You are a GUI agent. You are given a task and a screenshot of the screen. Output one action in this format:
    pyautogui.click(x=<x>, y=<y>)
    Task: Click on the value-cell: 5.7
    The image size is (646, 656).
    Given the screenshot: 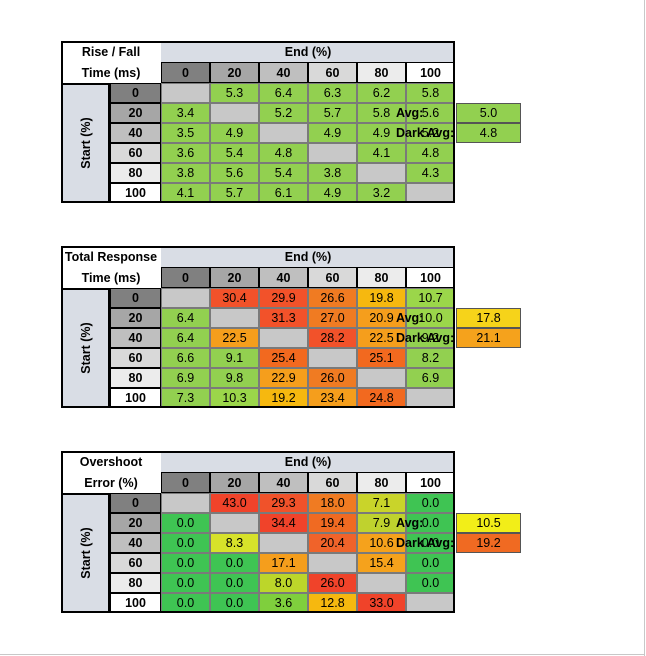 What is the action you would take?
    pyautogui.click(x=332, y=113)
    